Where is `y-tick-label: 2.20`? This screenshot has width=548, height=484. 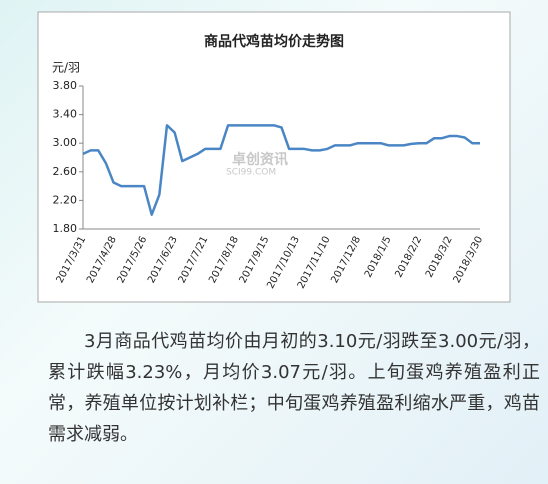
y-tick-label: 2.20 is located at coordinates (65, 199).